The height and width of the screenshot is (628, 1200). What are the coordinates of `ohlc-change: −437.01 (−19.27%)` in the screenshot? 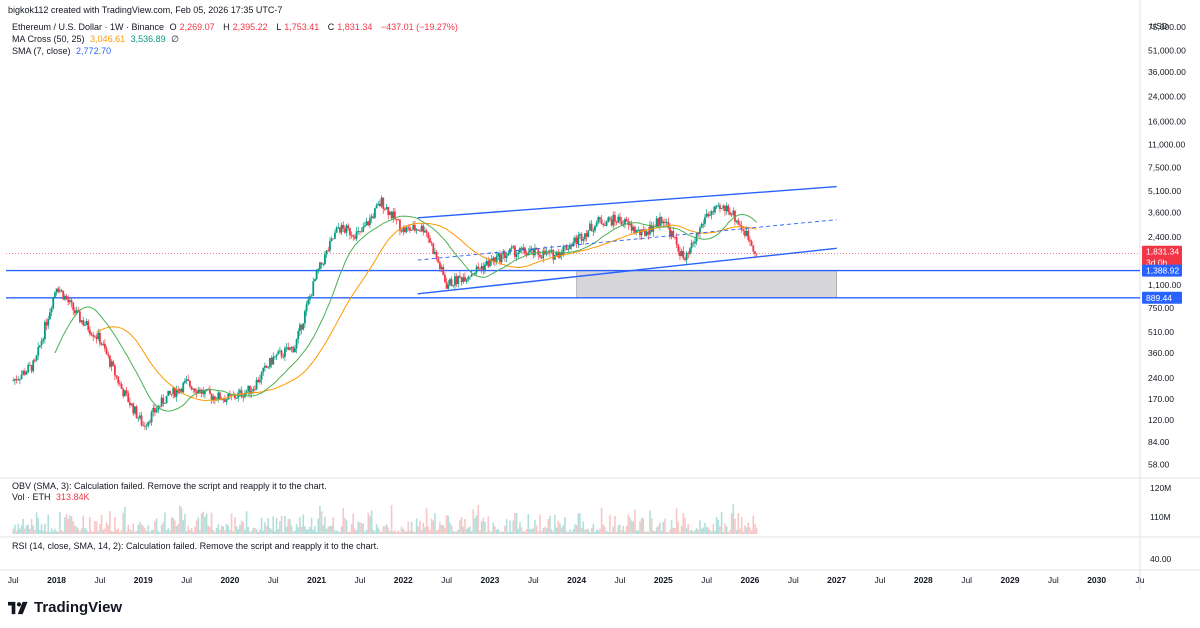 It's located at (419, 27).